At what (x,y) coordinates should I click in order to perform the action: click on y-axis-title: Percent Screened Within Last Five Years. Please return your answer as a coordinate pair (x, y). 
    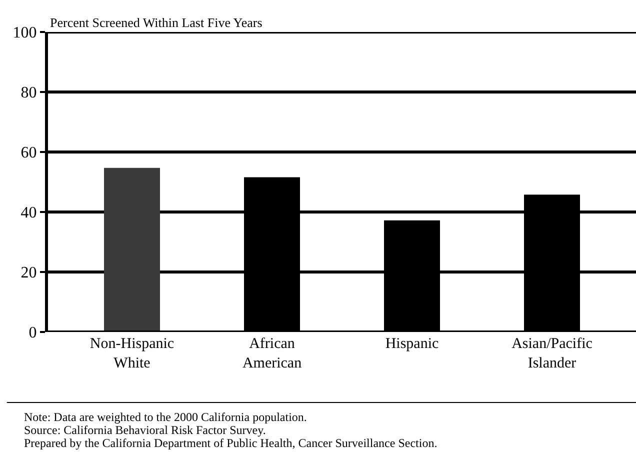
    Looking at the image, I should click on (156, 22).